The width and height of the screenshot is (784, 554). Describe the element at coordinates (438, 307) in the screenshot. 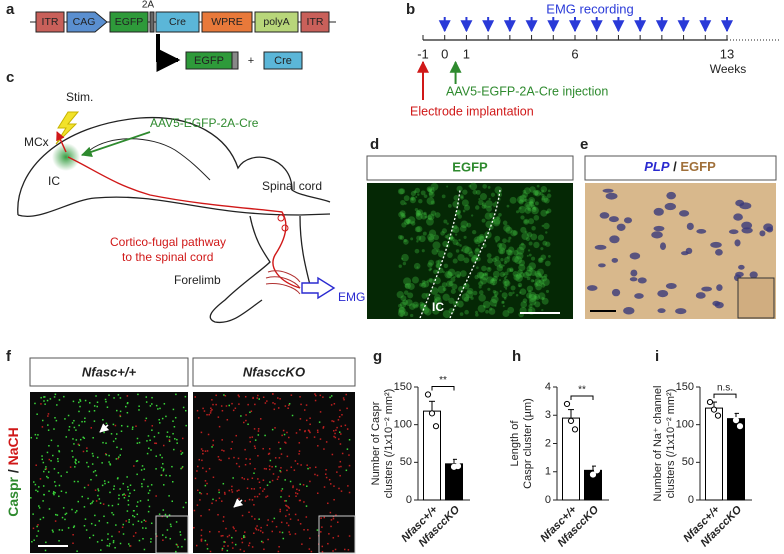

I see `region-label: IC` at that location.